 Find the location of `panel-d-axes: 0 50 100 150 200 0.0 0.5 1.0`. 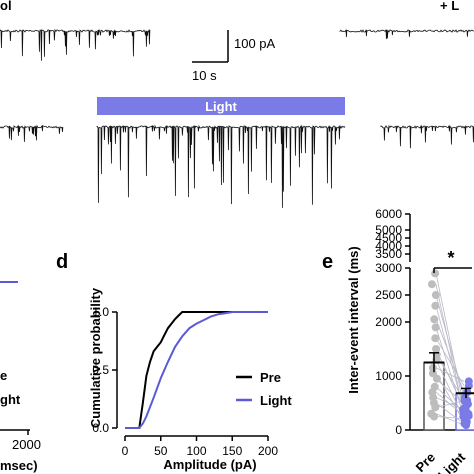

panel-d-axes: 0 50 100 150 200 0.0 0.5 1.0 is located at coordinates (185, 381).